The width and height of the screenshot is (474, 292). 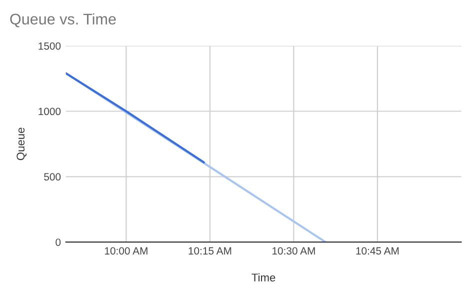 I want to click on x-tick-label: 10:15 AM, so click(x=210, y=251).